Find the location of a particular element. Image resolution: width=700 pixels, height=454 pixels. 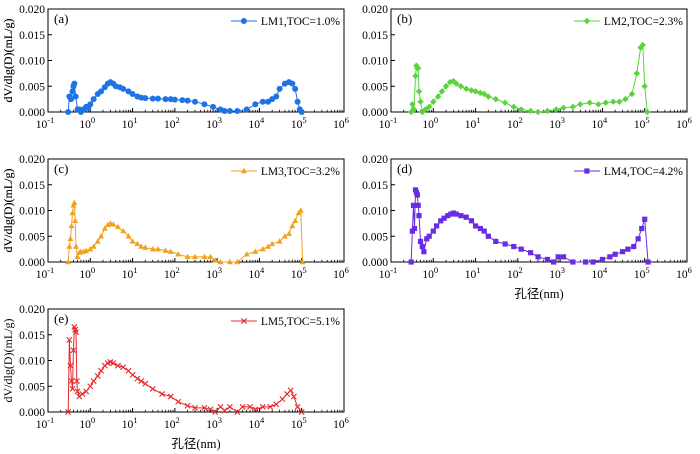

panel-label: (a) is located at coordinates (61, 18).